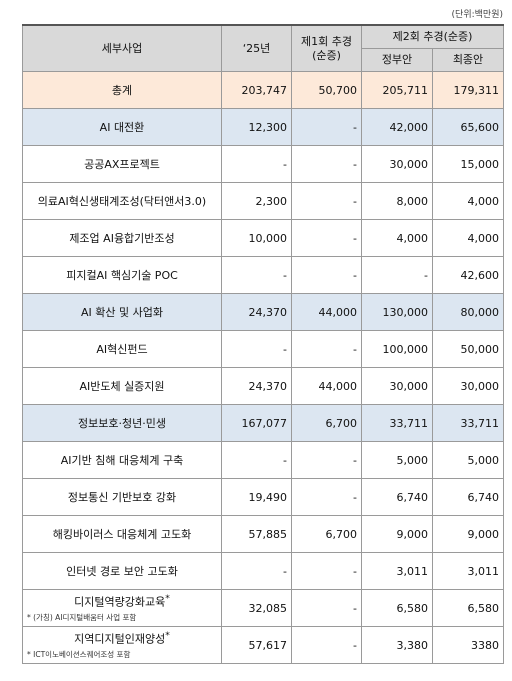  I want to click on row-label: 의료AI혁신생태계조성(닥터앤서3.0), so click(122, 201).